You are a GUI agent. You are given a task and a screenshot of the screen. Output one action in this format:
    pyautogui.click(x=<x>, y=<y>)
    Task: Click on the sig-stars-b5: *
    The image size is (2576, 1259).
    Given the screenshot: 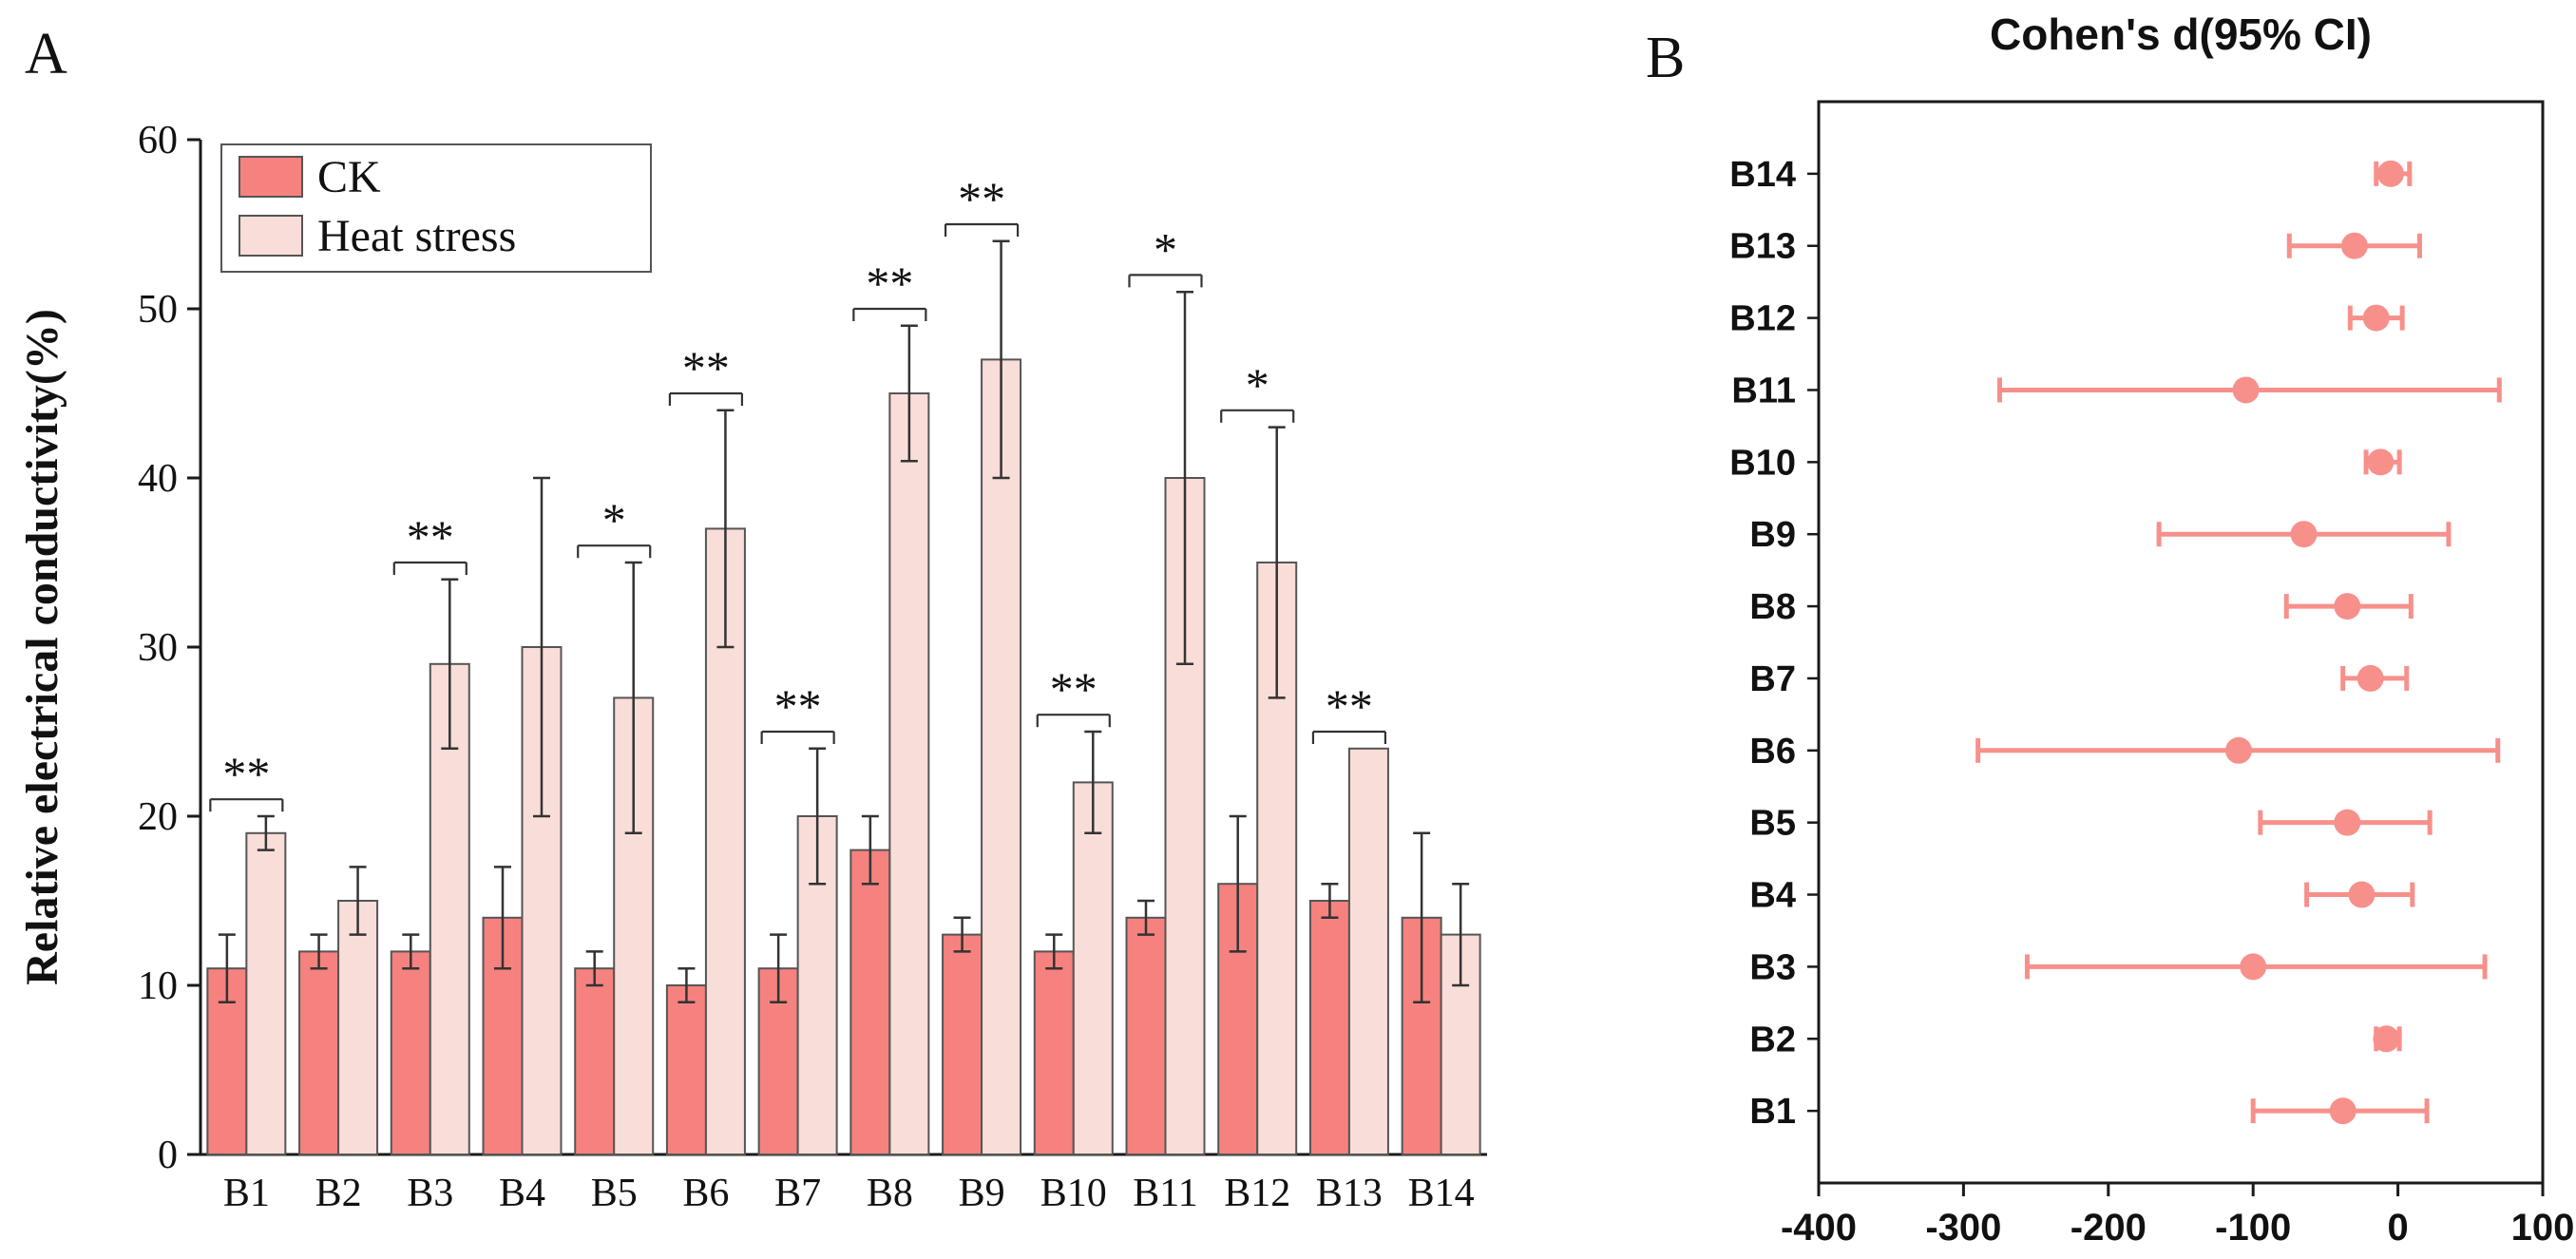 What is the action you would take?
    pyautogui.click(x=614, y=519)
    